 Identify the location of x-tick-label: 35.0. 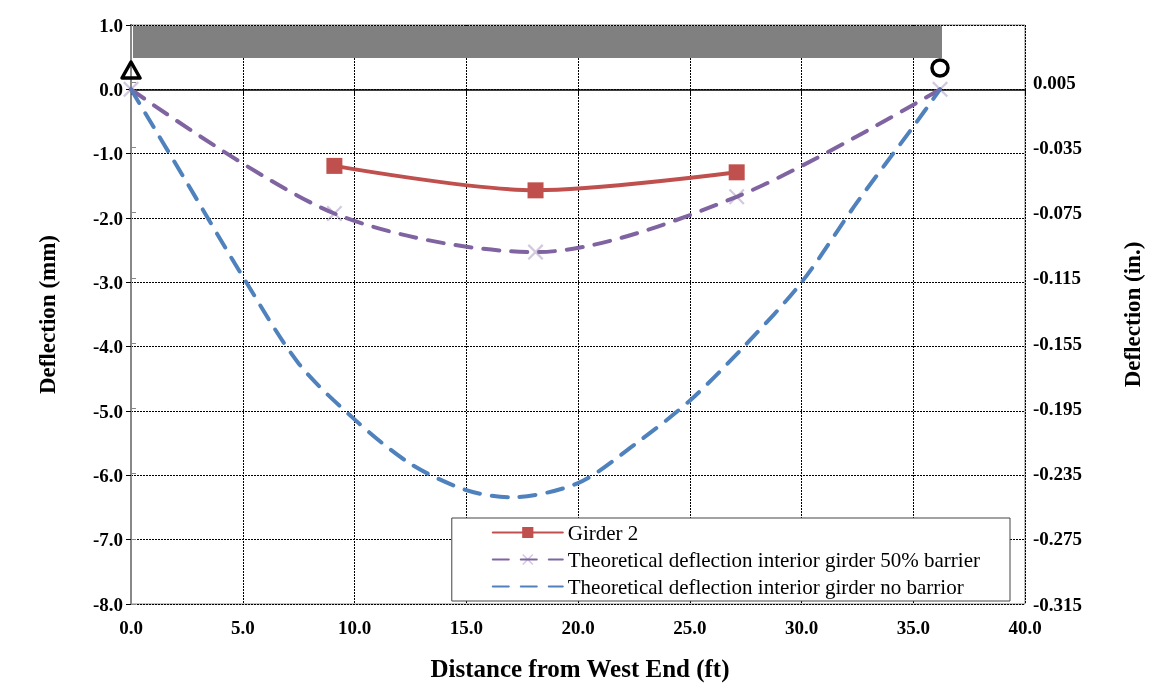
(913, 627).